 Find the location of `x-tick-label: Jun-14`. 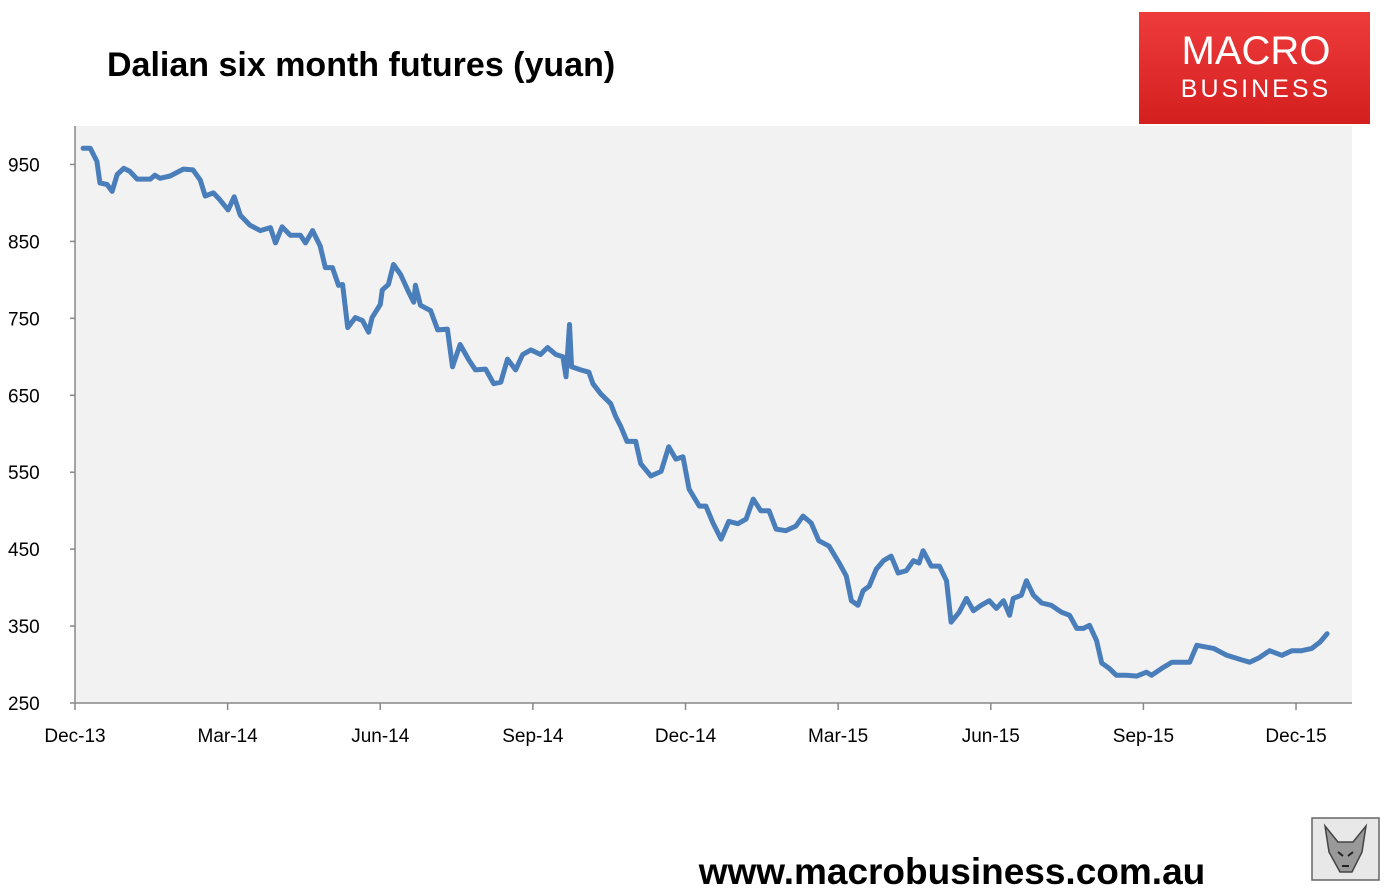

x-tick-label: Jun-14 is located at coordinates (380, 736).